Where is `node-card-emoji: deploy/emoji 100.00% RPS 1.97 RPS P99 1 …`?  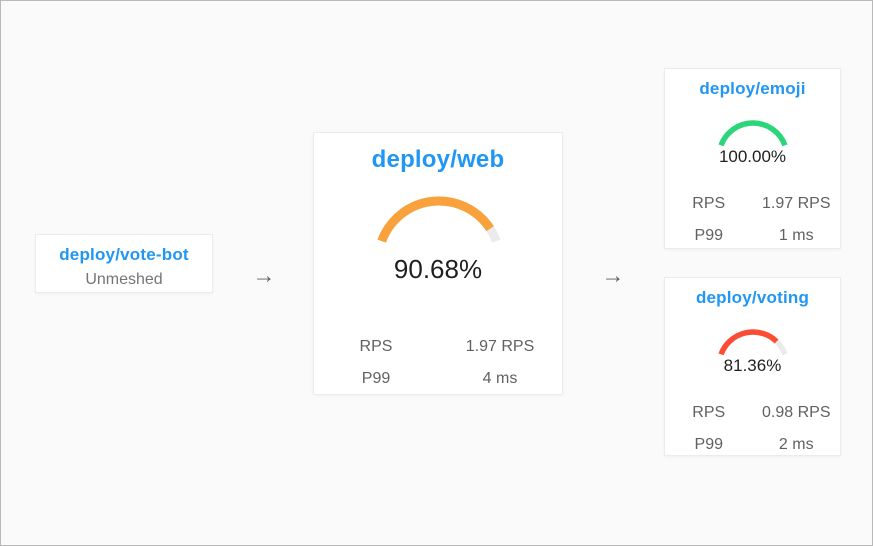 node-card-emoji: deploy/emoji 100.00% RPS 1.97 RPS P99 1 … is located at coordinates (752, 158).